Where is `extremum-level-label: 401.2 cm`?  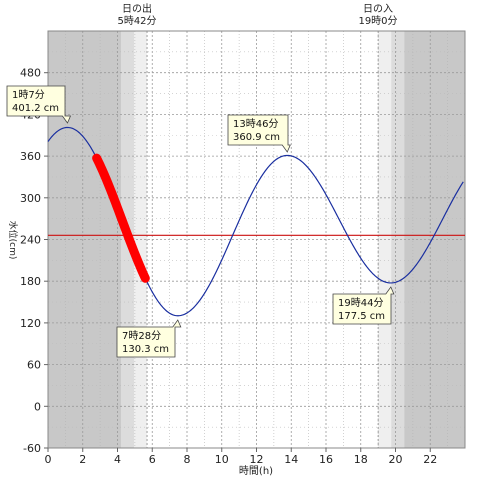
extremum-level-label: 401.2 cm is located at coordinates (35, 108).